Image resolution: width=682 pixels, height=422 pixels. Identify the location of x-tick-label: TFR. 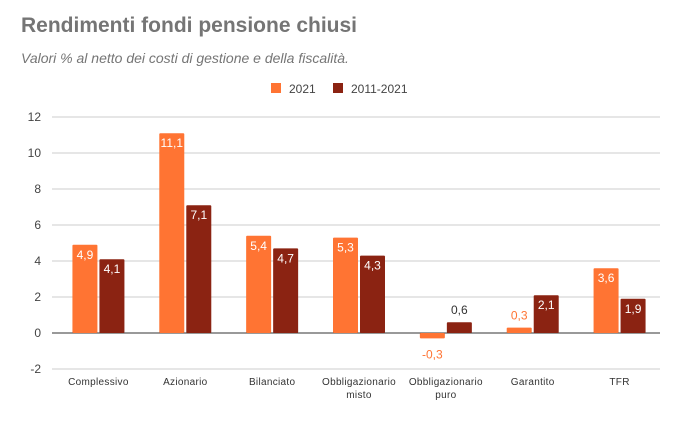
(619, 382).